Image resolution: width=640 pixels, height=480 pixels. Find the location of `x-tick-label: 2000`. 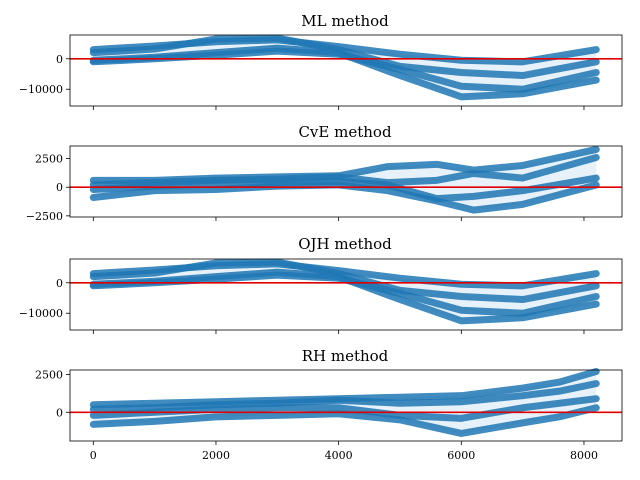

x-tick-label: 2000 is located at coordinates (216, 455).